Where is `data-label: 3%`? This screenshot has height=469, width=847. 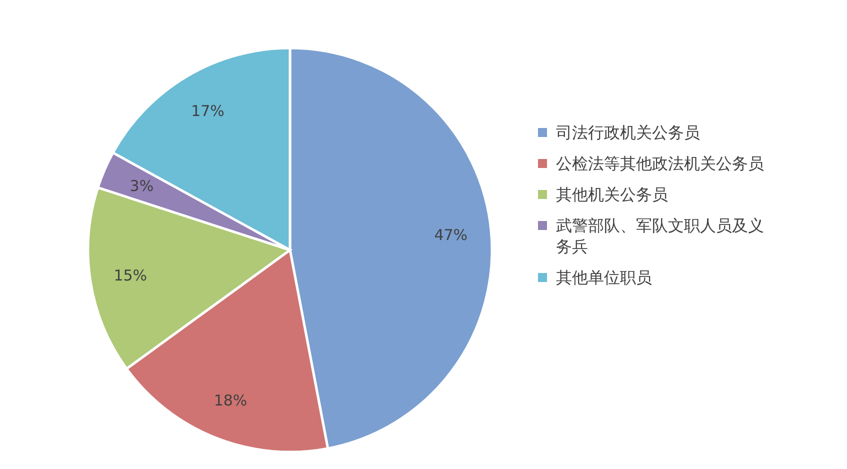 data-label: 3% is located at coordinates (142, 185).